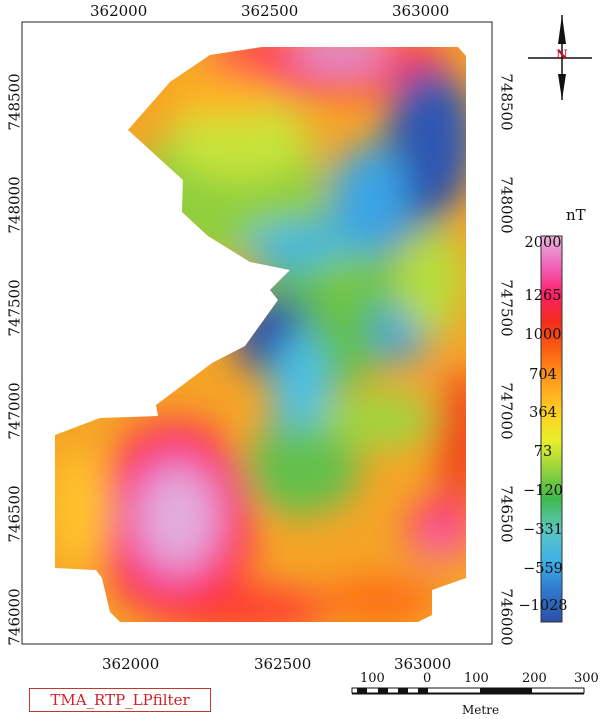  I want to click on x-tick-top: 362000, so click(119, 11).